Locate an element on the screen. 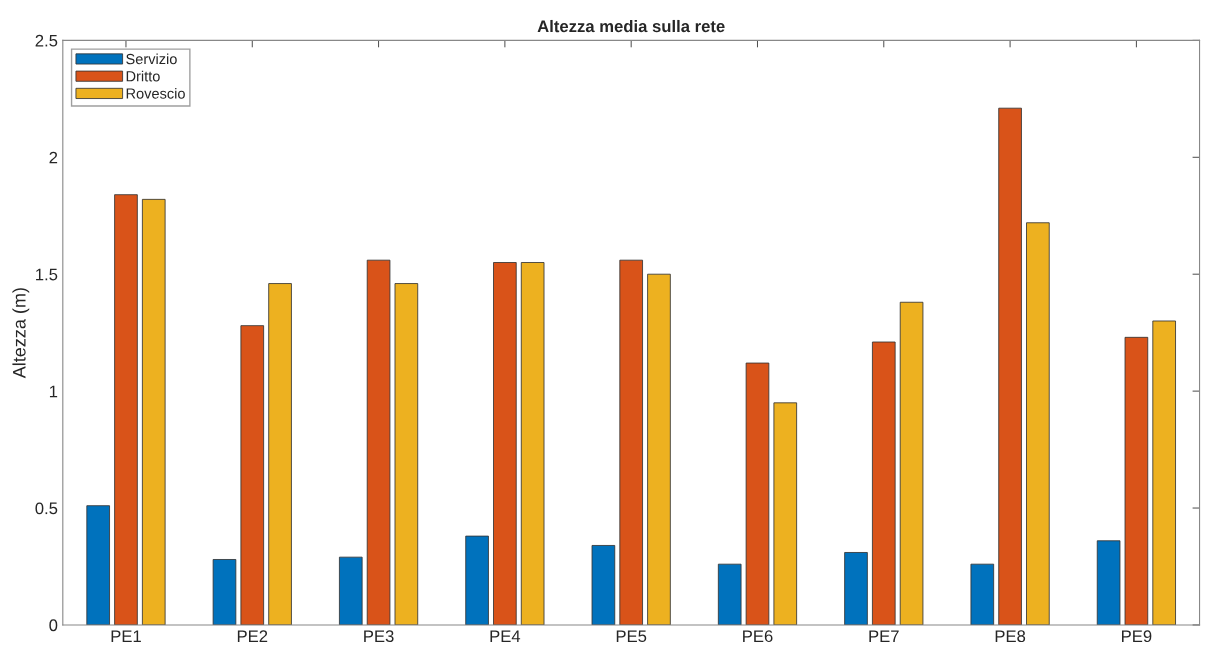 This screenshot has width=1208, height=651. x-tick-label: PE6 is located at coordinates (758, 636).